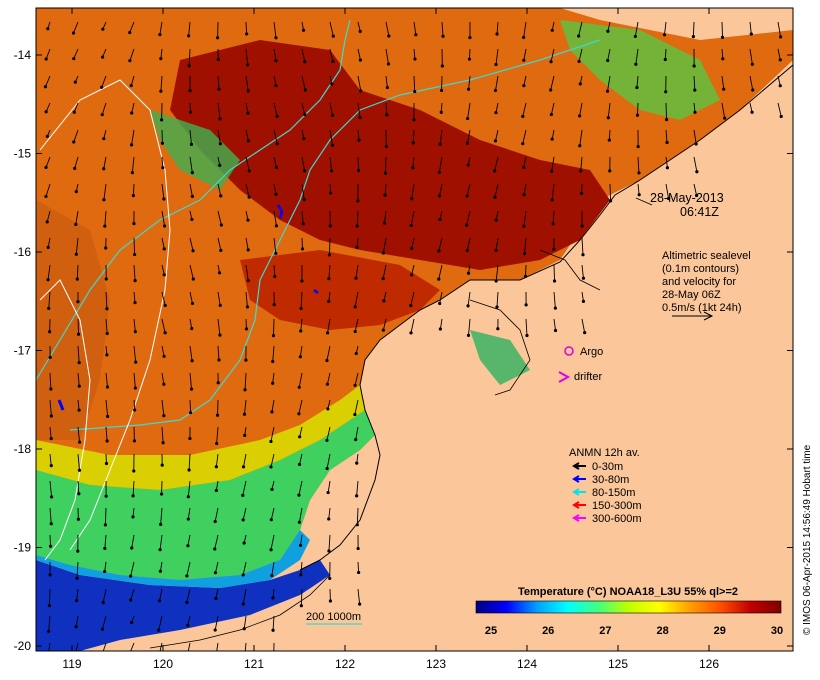 The width and height of the screenshot is (820, 680). I want to click on x-tick-label: 125, so click(618, 664).